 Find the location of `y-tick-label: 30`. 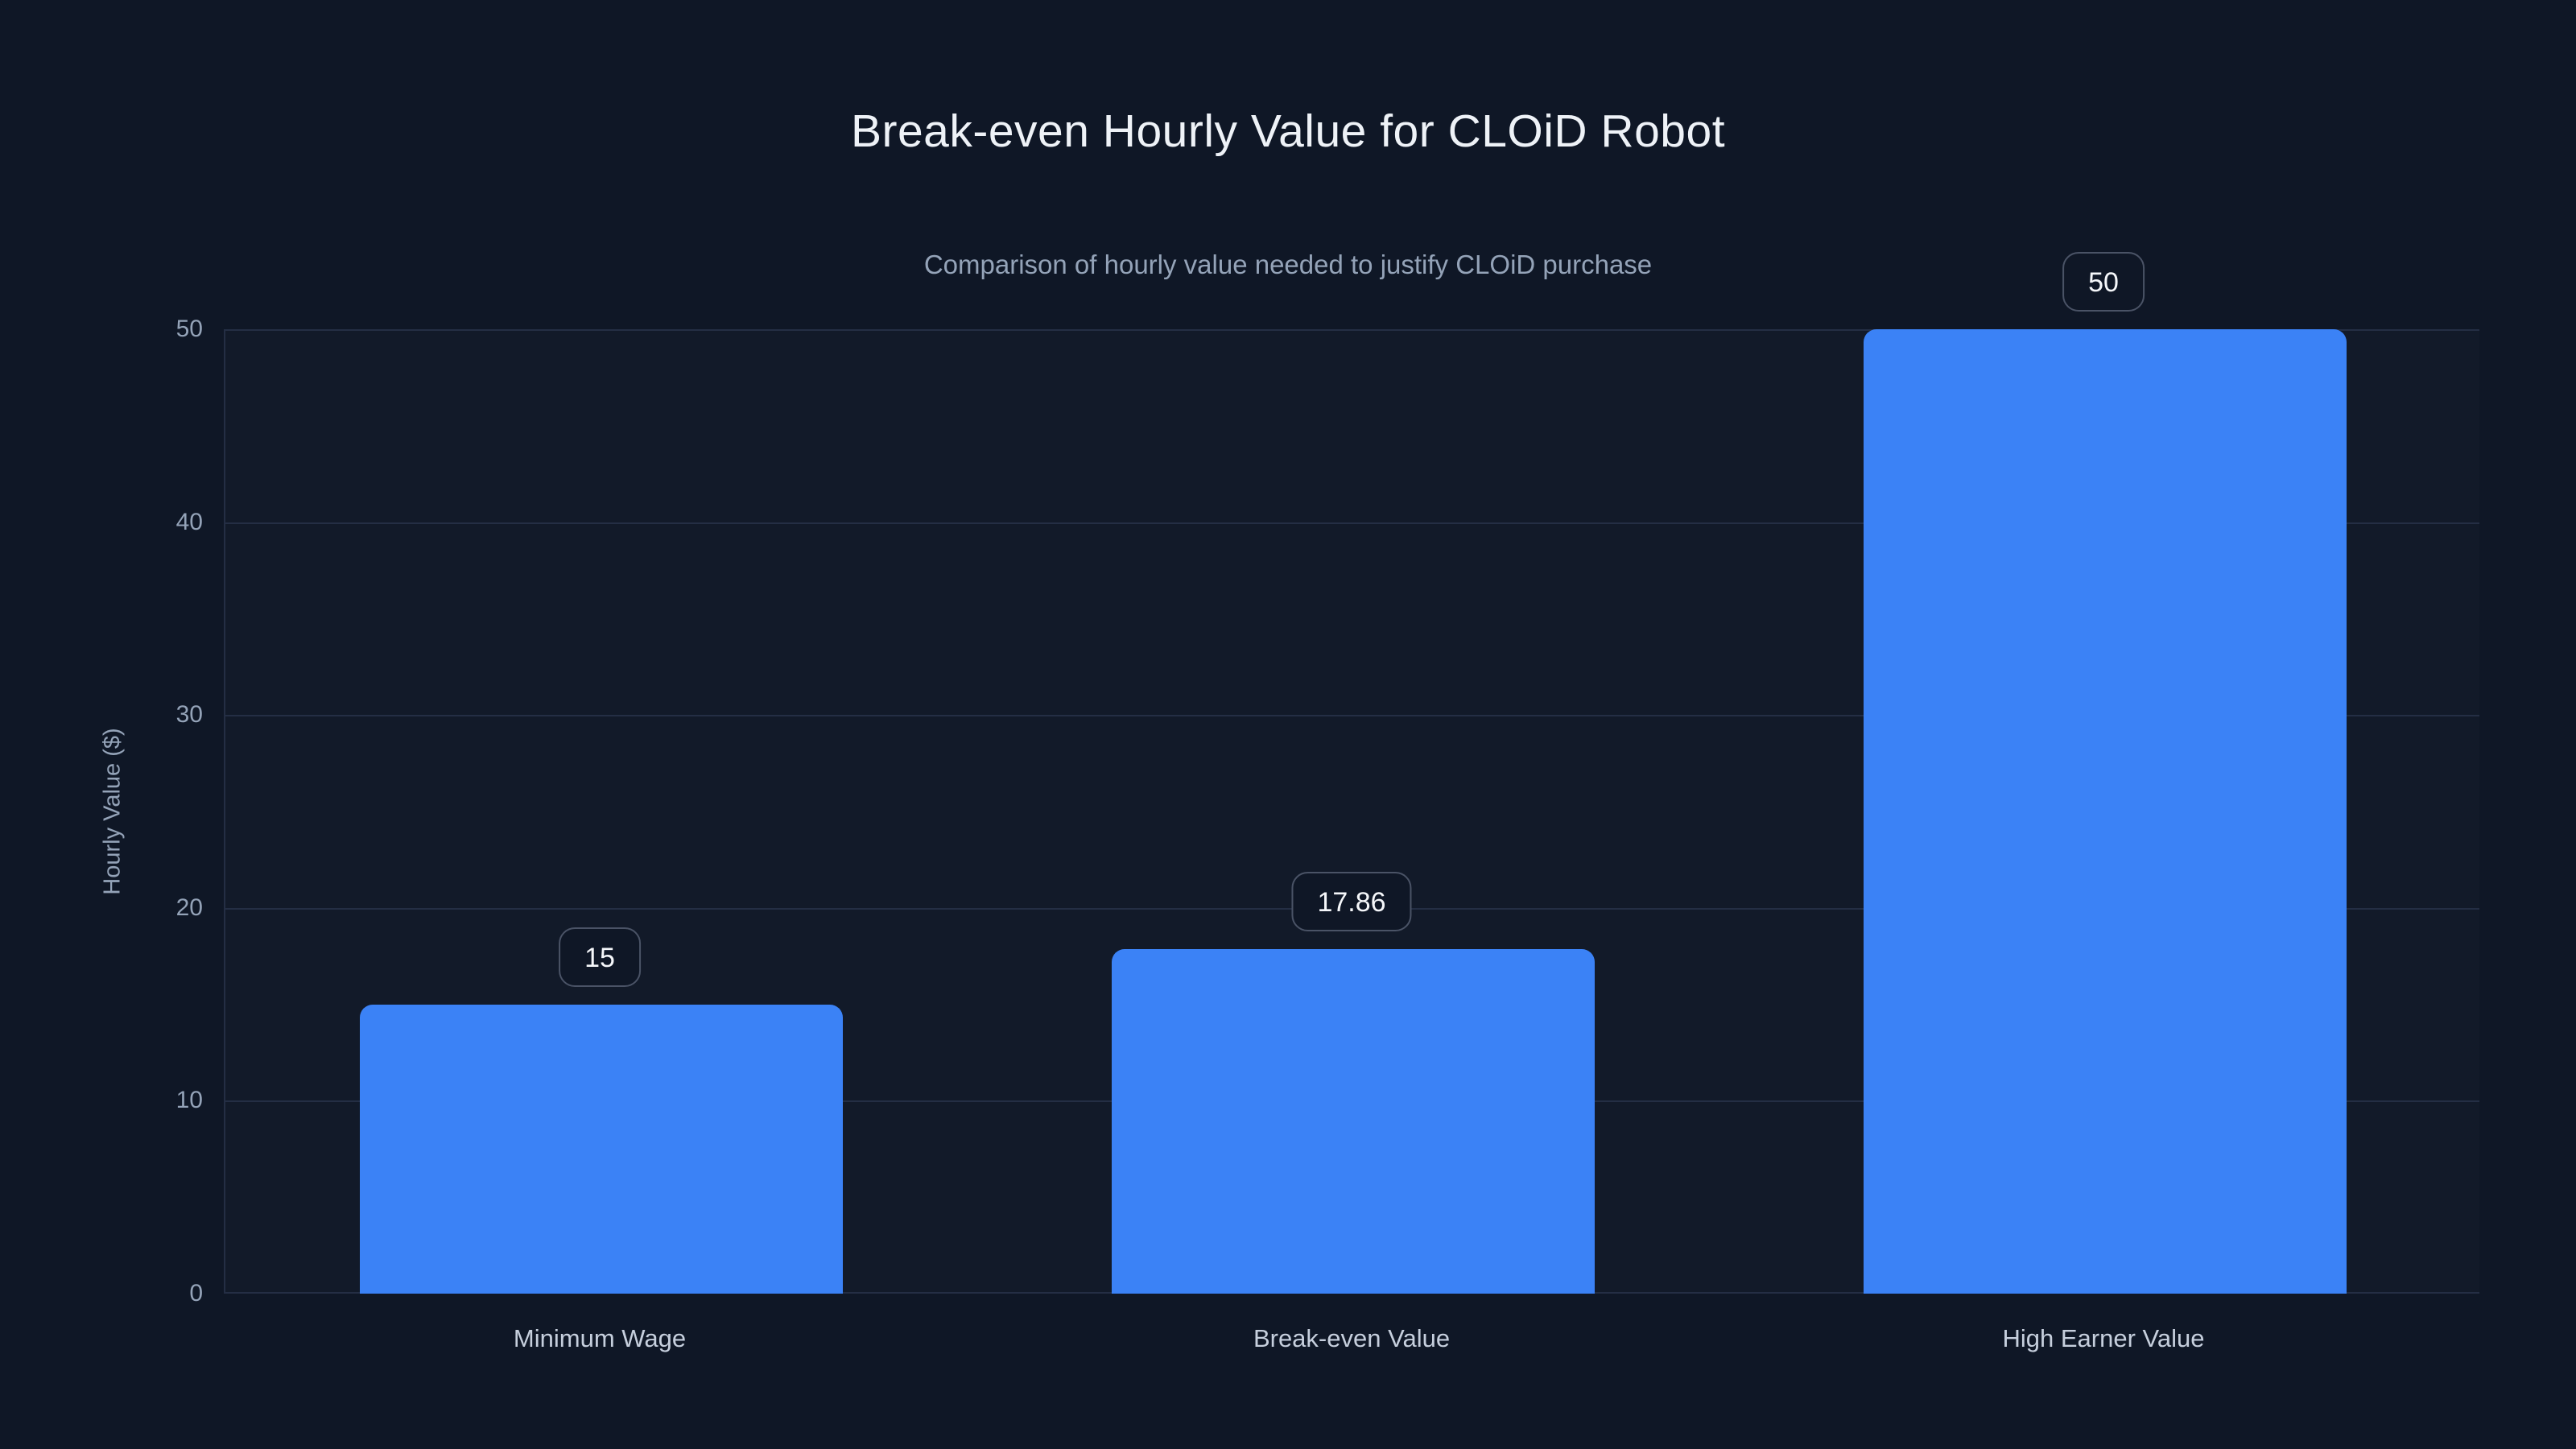

y-tick-label: 30 is located at coordinates (189, 715).